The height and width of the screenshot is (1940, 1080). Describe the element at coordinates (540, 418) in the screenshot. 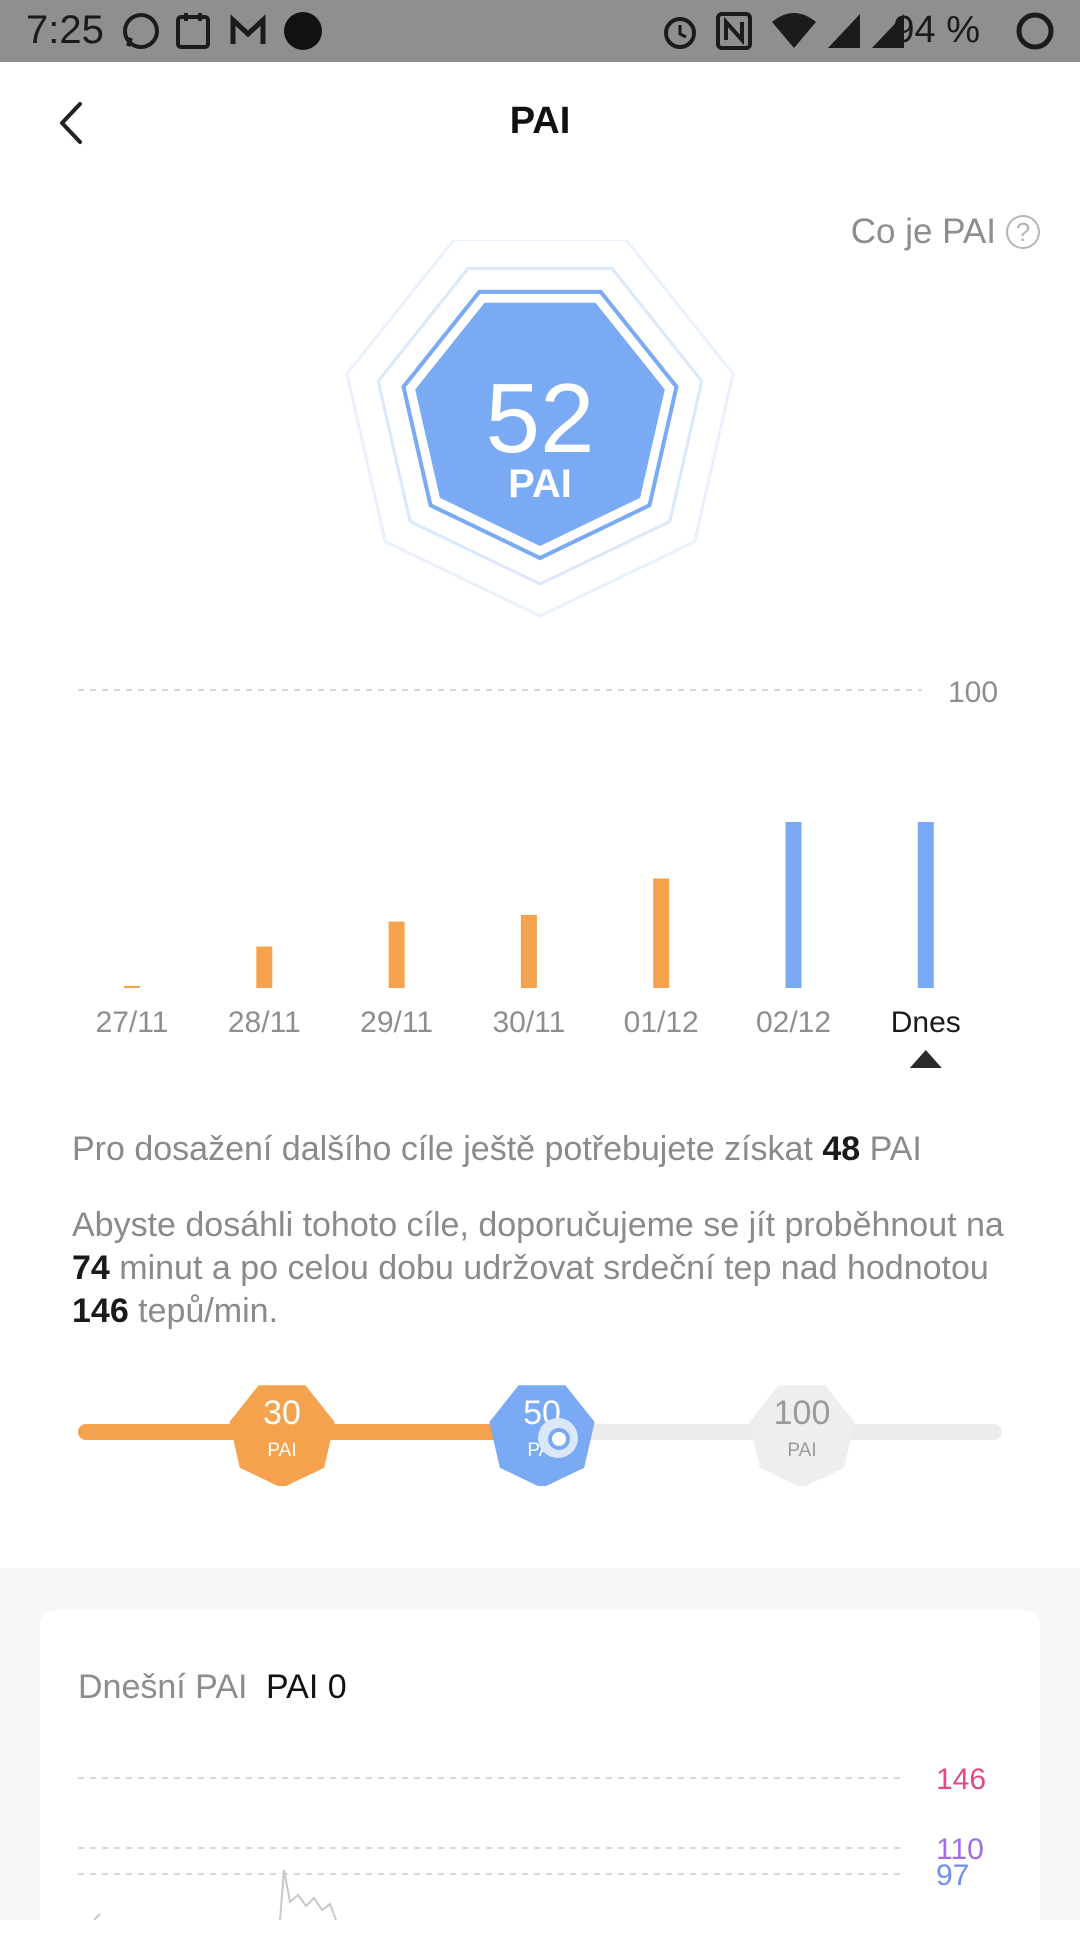

I see `pai-score-value: 52` at that location.